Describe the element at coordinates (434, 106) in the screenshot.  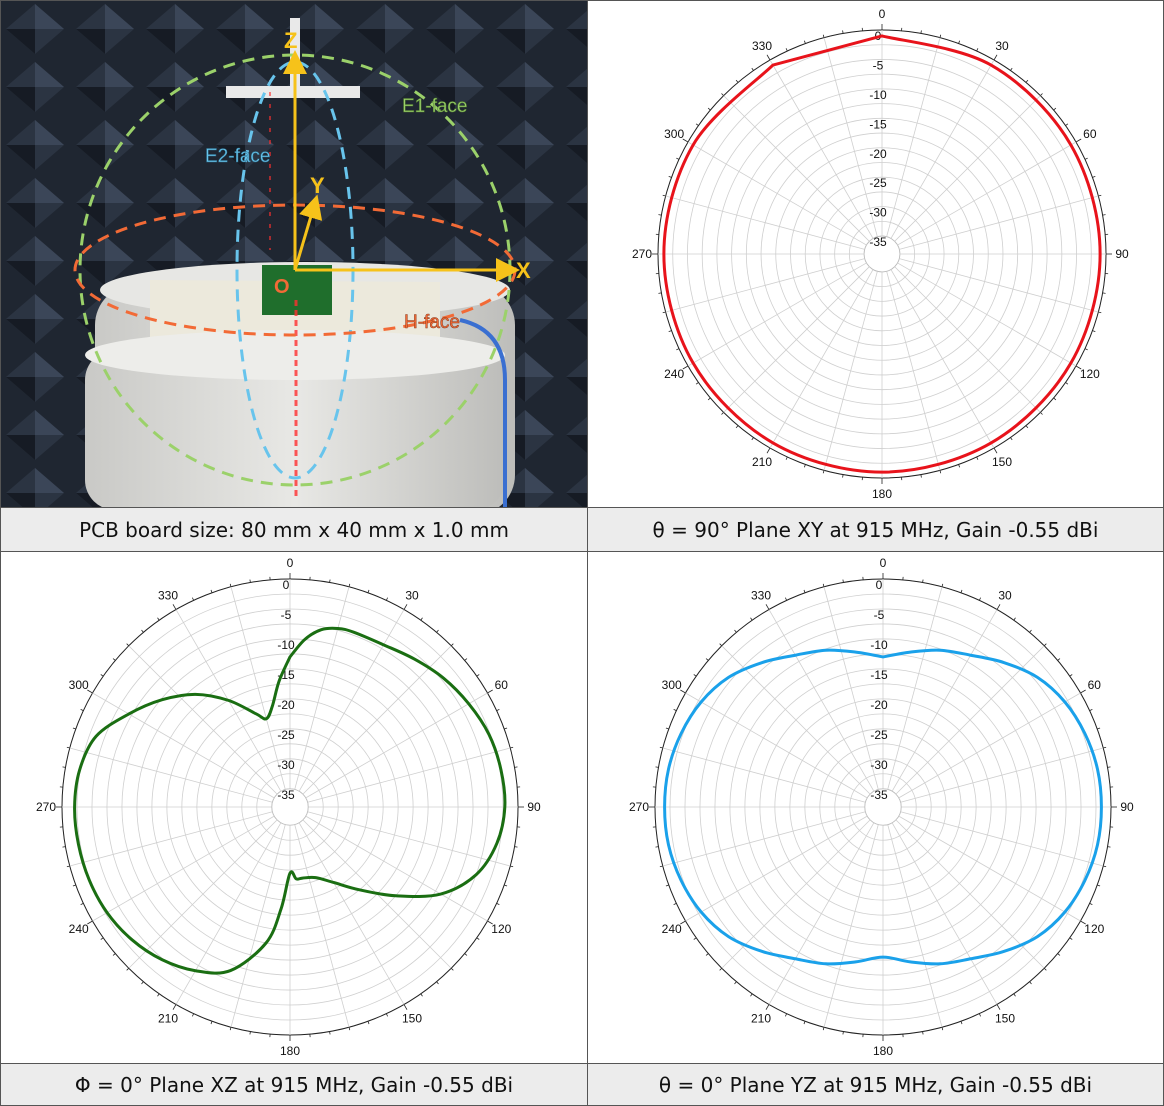
I see `e1-face-label: E1-face` at that location.